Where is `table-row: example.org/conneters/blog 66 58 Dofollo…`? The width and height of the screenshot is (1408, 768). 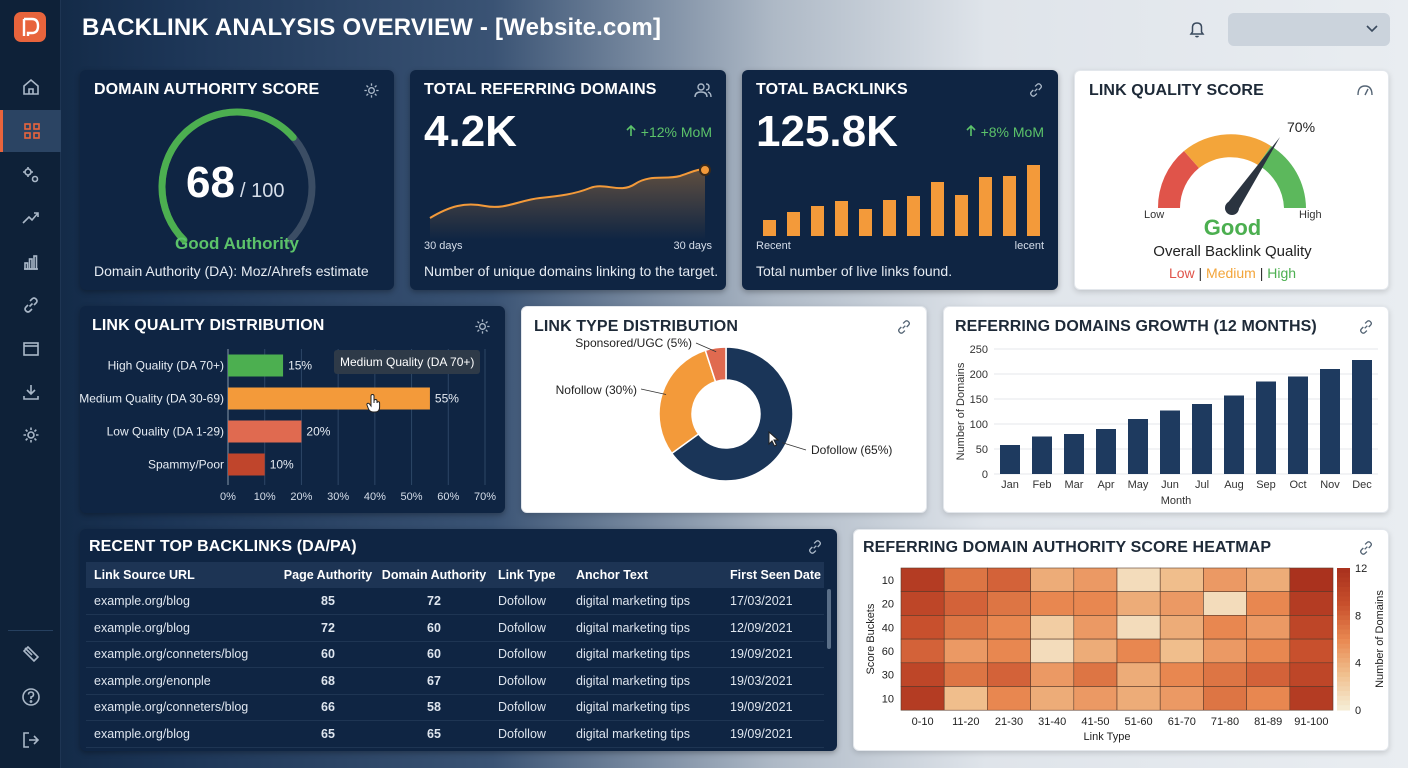 table-row: example.org/conneters/blog 66 58 Dofollo… is located at coordinates (455, 707).